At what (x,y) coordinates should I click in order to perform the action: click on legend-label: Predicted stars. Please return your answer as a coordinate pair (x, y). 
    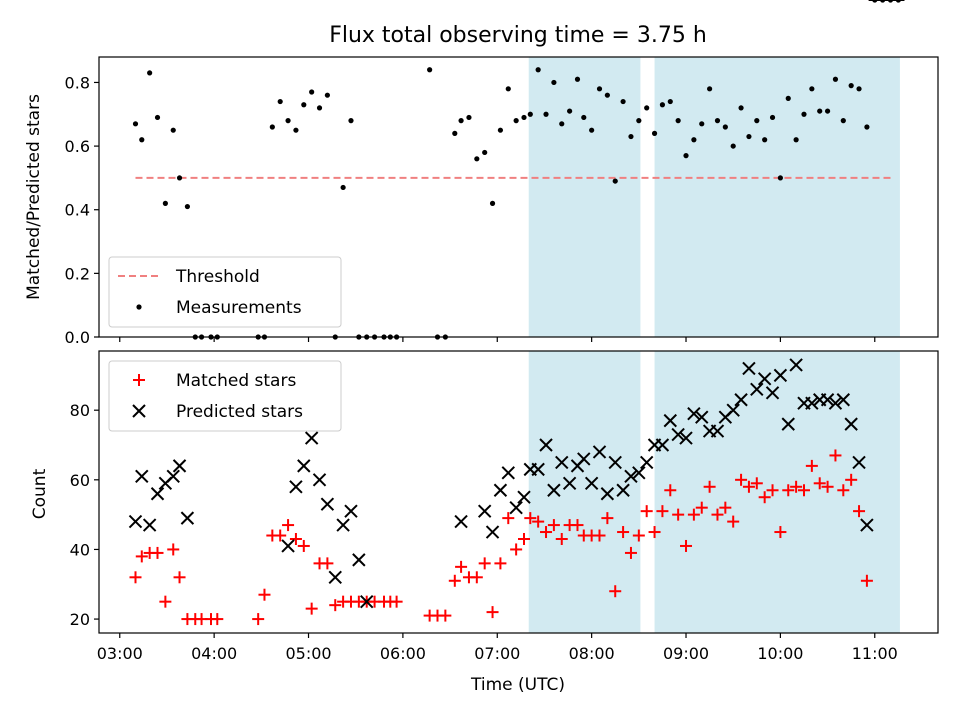
    Looking at the image, I should click on (239, 412).